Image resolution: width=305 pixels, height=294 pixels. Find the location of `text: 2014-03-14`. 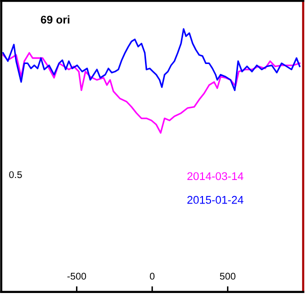

text: 2014-03-14 is located at coordinates (215, 176).